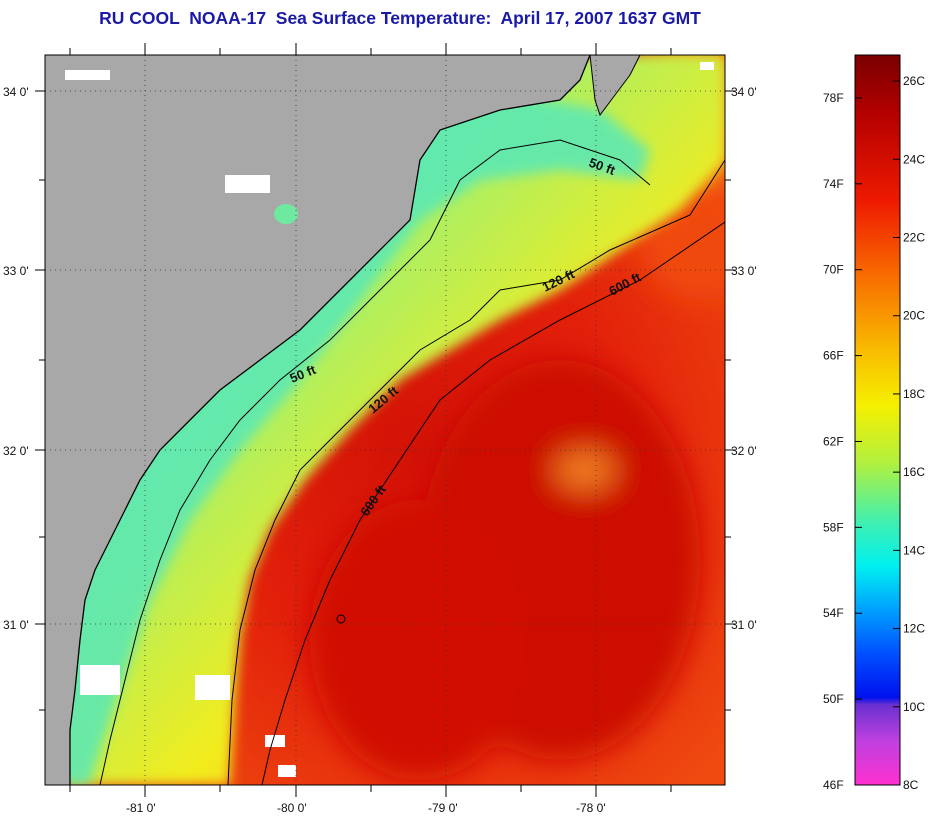 The height and width of the screenshot is (817, 928). I want to click on lat-label-32: 32 0', so click(16, 451).